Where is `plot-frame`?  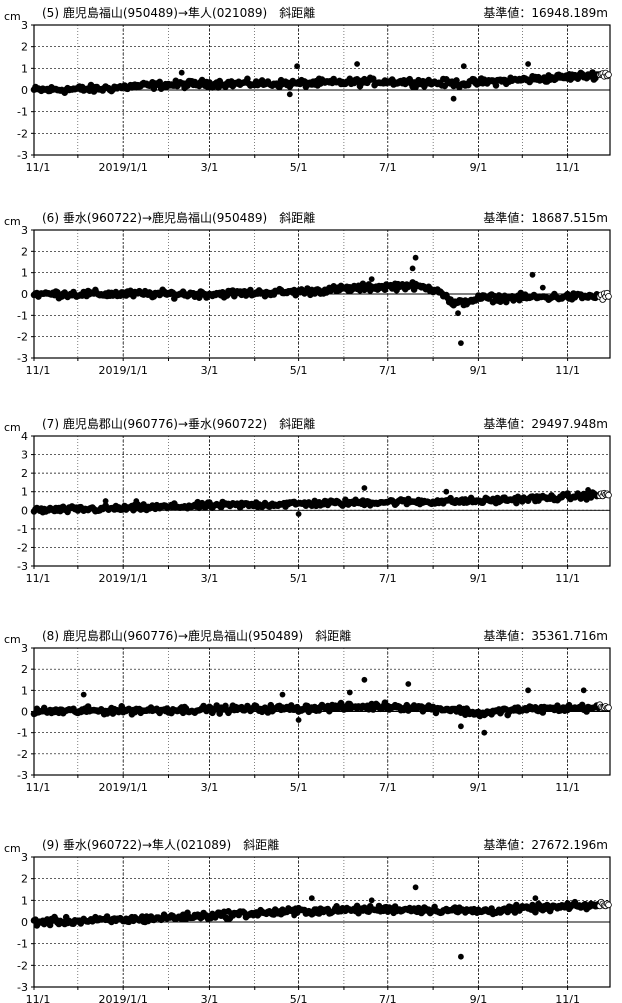
plot-frame is located at coordinates (322, 501).